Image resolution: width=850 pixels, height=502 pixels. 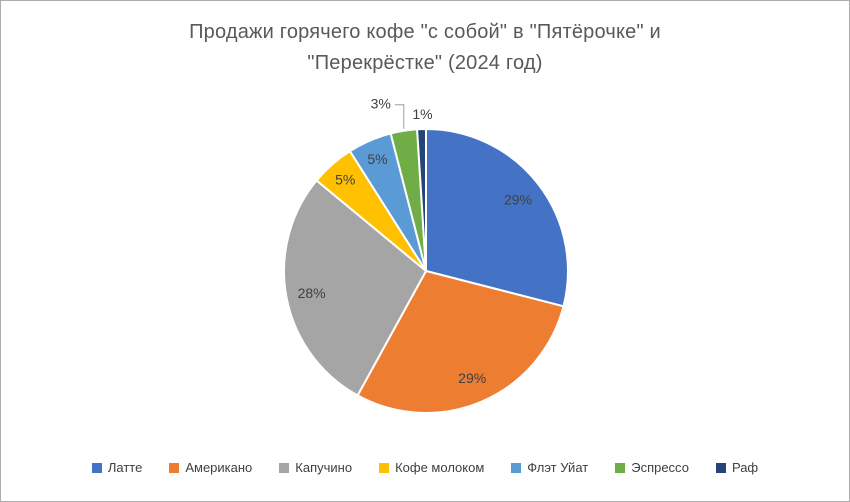 I want to click on legend-item-6: Раф, so click(x=737, y=467).